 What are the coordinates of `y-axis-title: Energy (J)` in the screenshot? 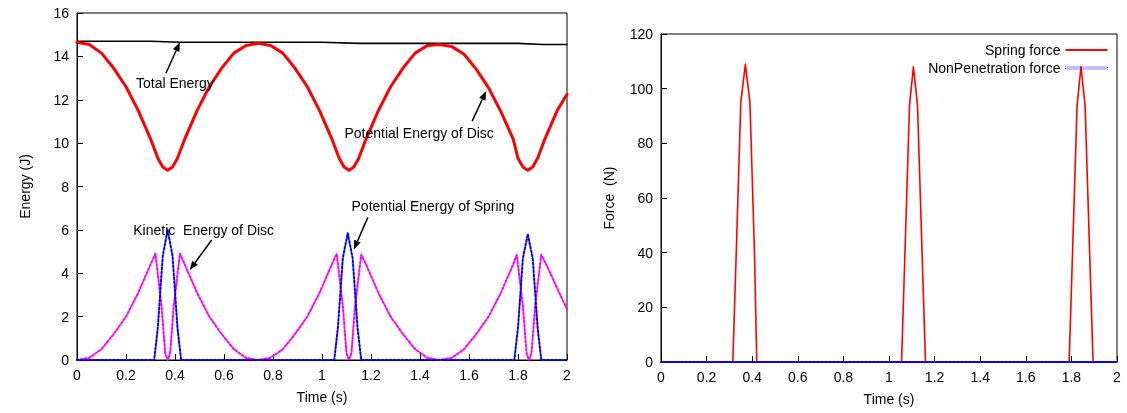 It's located at (25, 186).